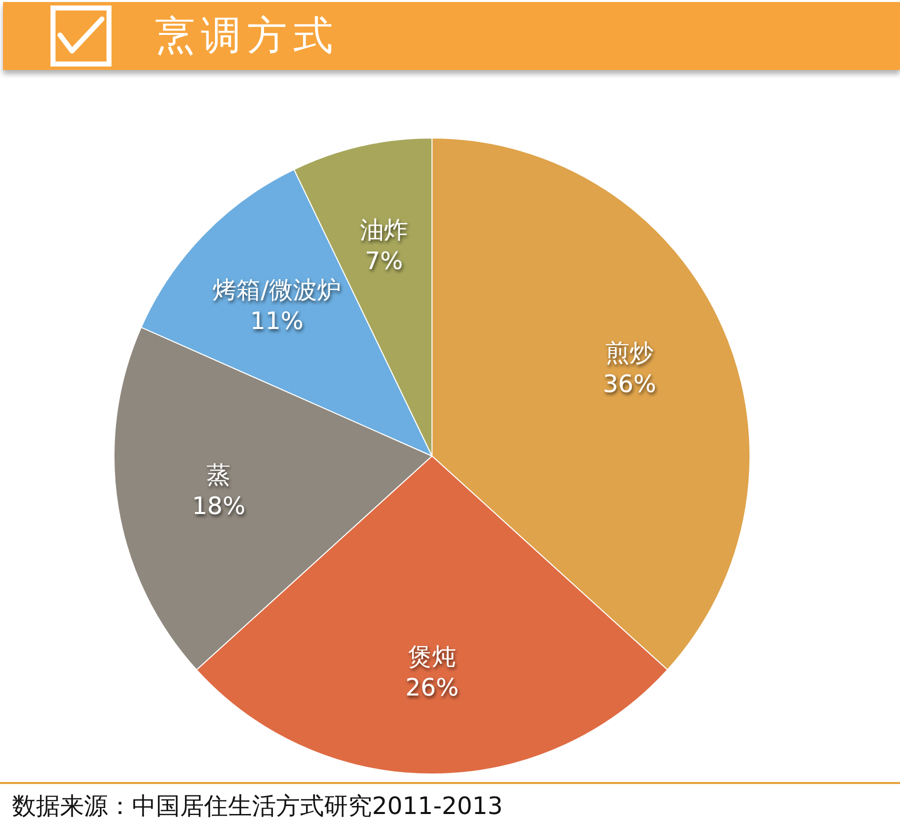  What do you see at coordinates (629, 384) in the screenshot?
I see `data-label: 36%` at bounding box center [629, 384].